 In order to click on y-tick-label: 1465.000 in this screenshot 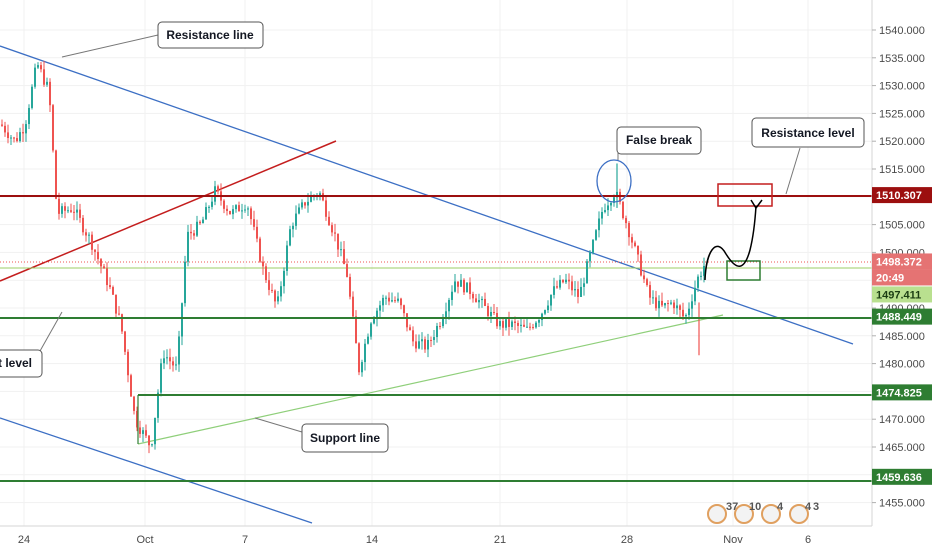, I will do `click(902, 448)`.